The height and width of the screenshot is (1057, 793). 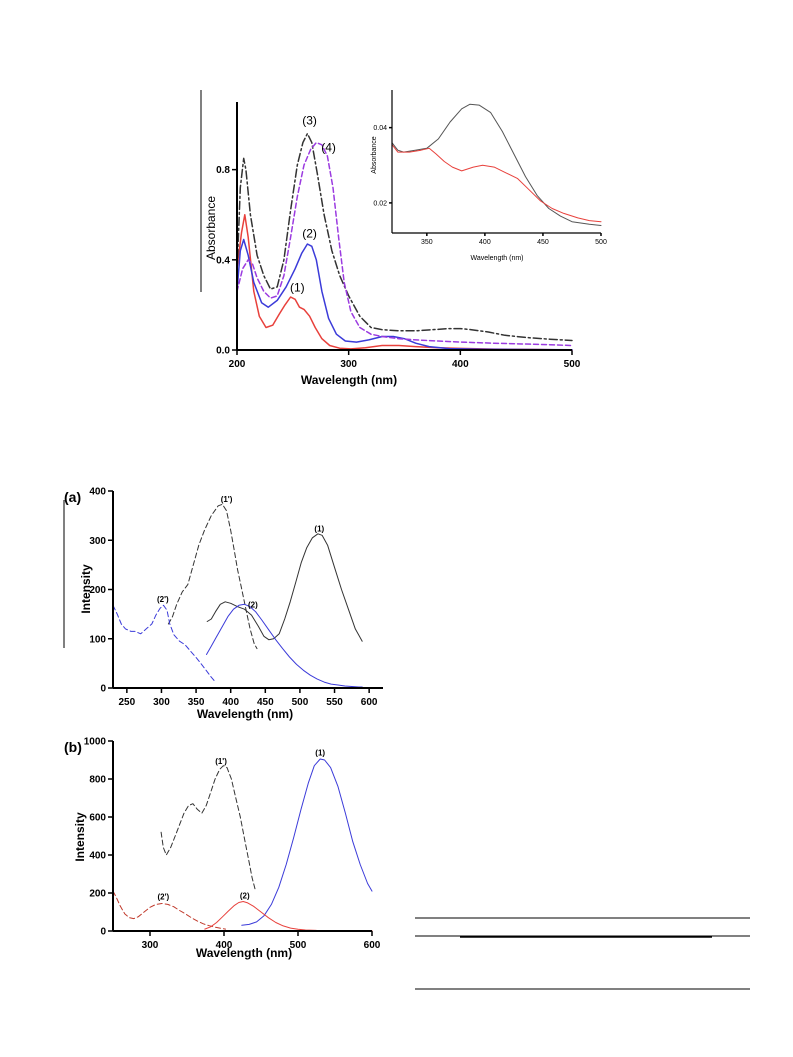 What do you see at coordinates (97, 492) in the screenshot?
I see `panel-a-y-tick-label: 400` at bounding box center [97, 492].